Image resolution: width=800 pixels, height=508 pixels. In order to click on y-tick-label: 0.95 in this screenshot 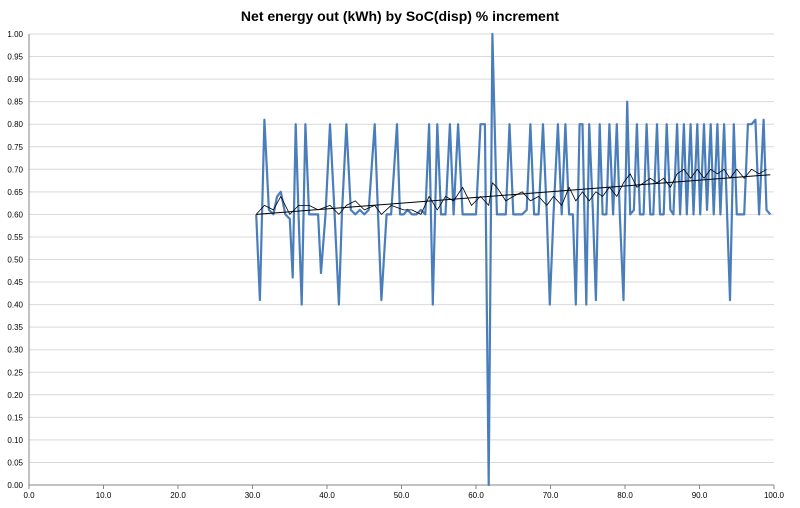, I will do `click(15, 57)`.